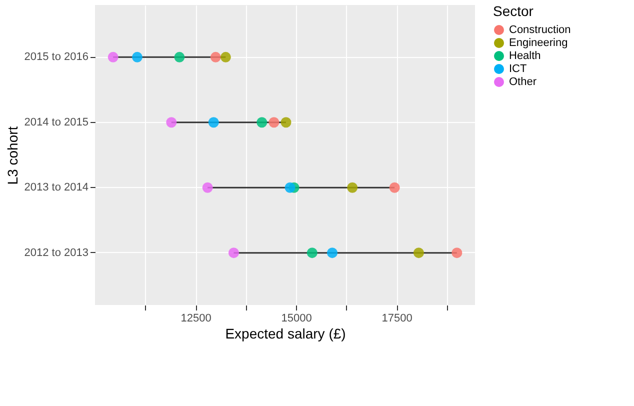 The width and height of the screenshot is (634, 406). Describe the element at coordinates (296, 318) in the screenshot. I see `x-tick-label: 15000` at that location.